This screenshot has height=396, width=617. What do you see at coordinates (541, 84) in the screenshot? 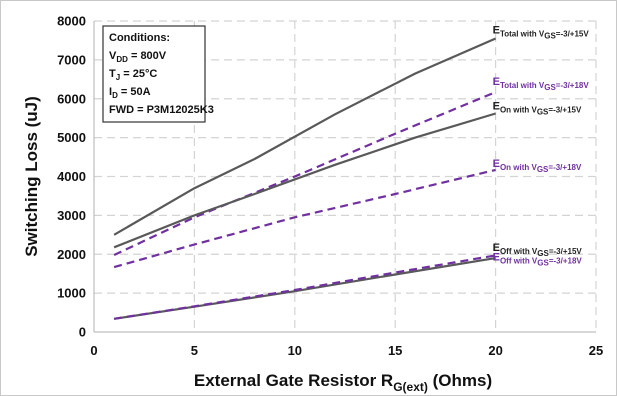
I see `series-label-2: ETotal with VGS=-3/+18V` at bounding box center [541, 84].